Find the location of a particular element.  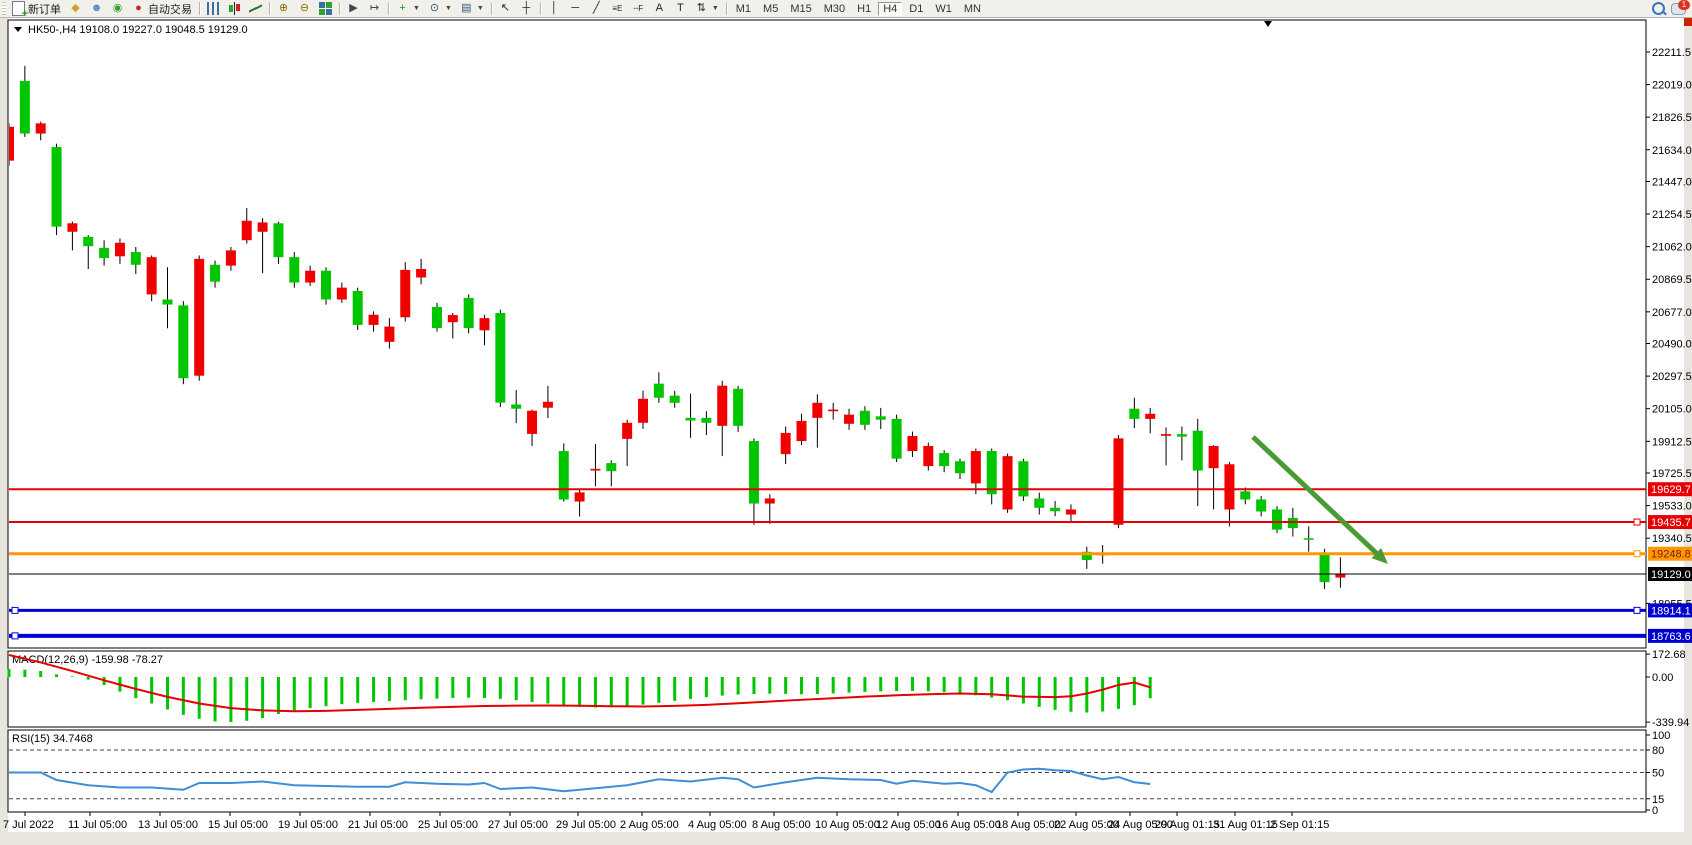

chart-shift-button: ↦ is located at coordinates (374, 8).